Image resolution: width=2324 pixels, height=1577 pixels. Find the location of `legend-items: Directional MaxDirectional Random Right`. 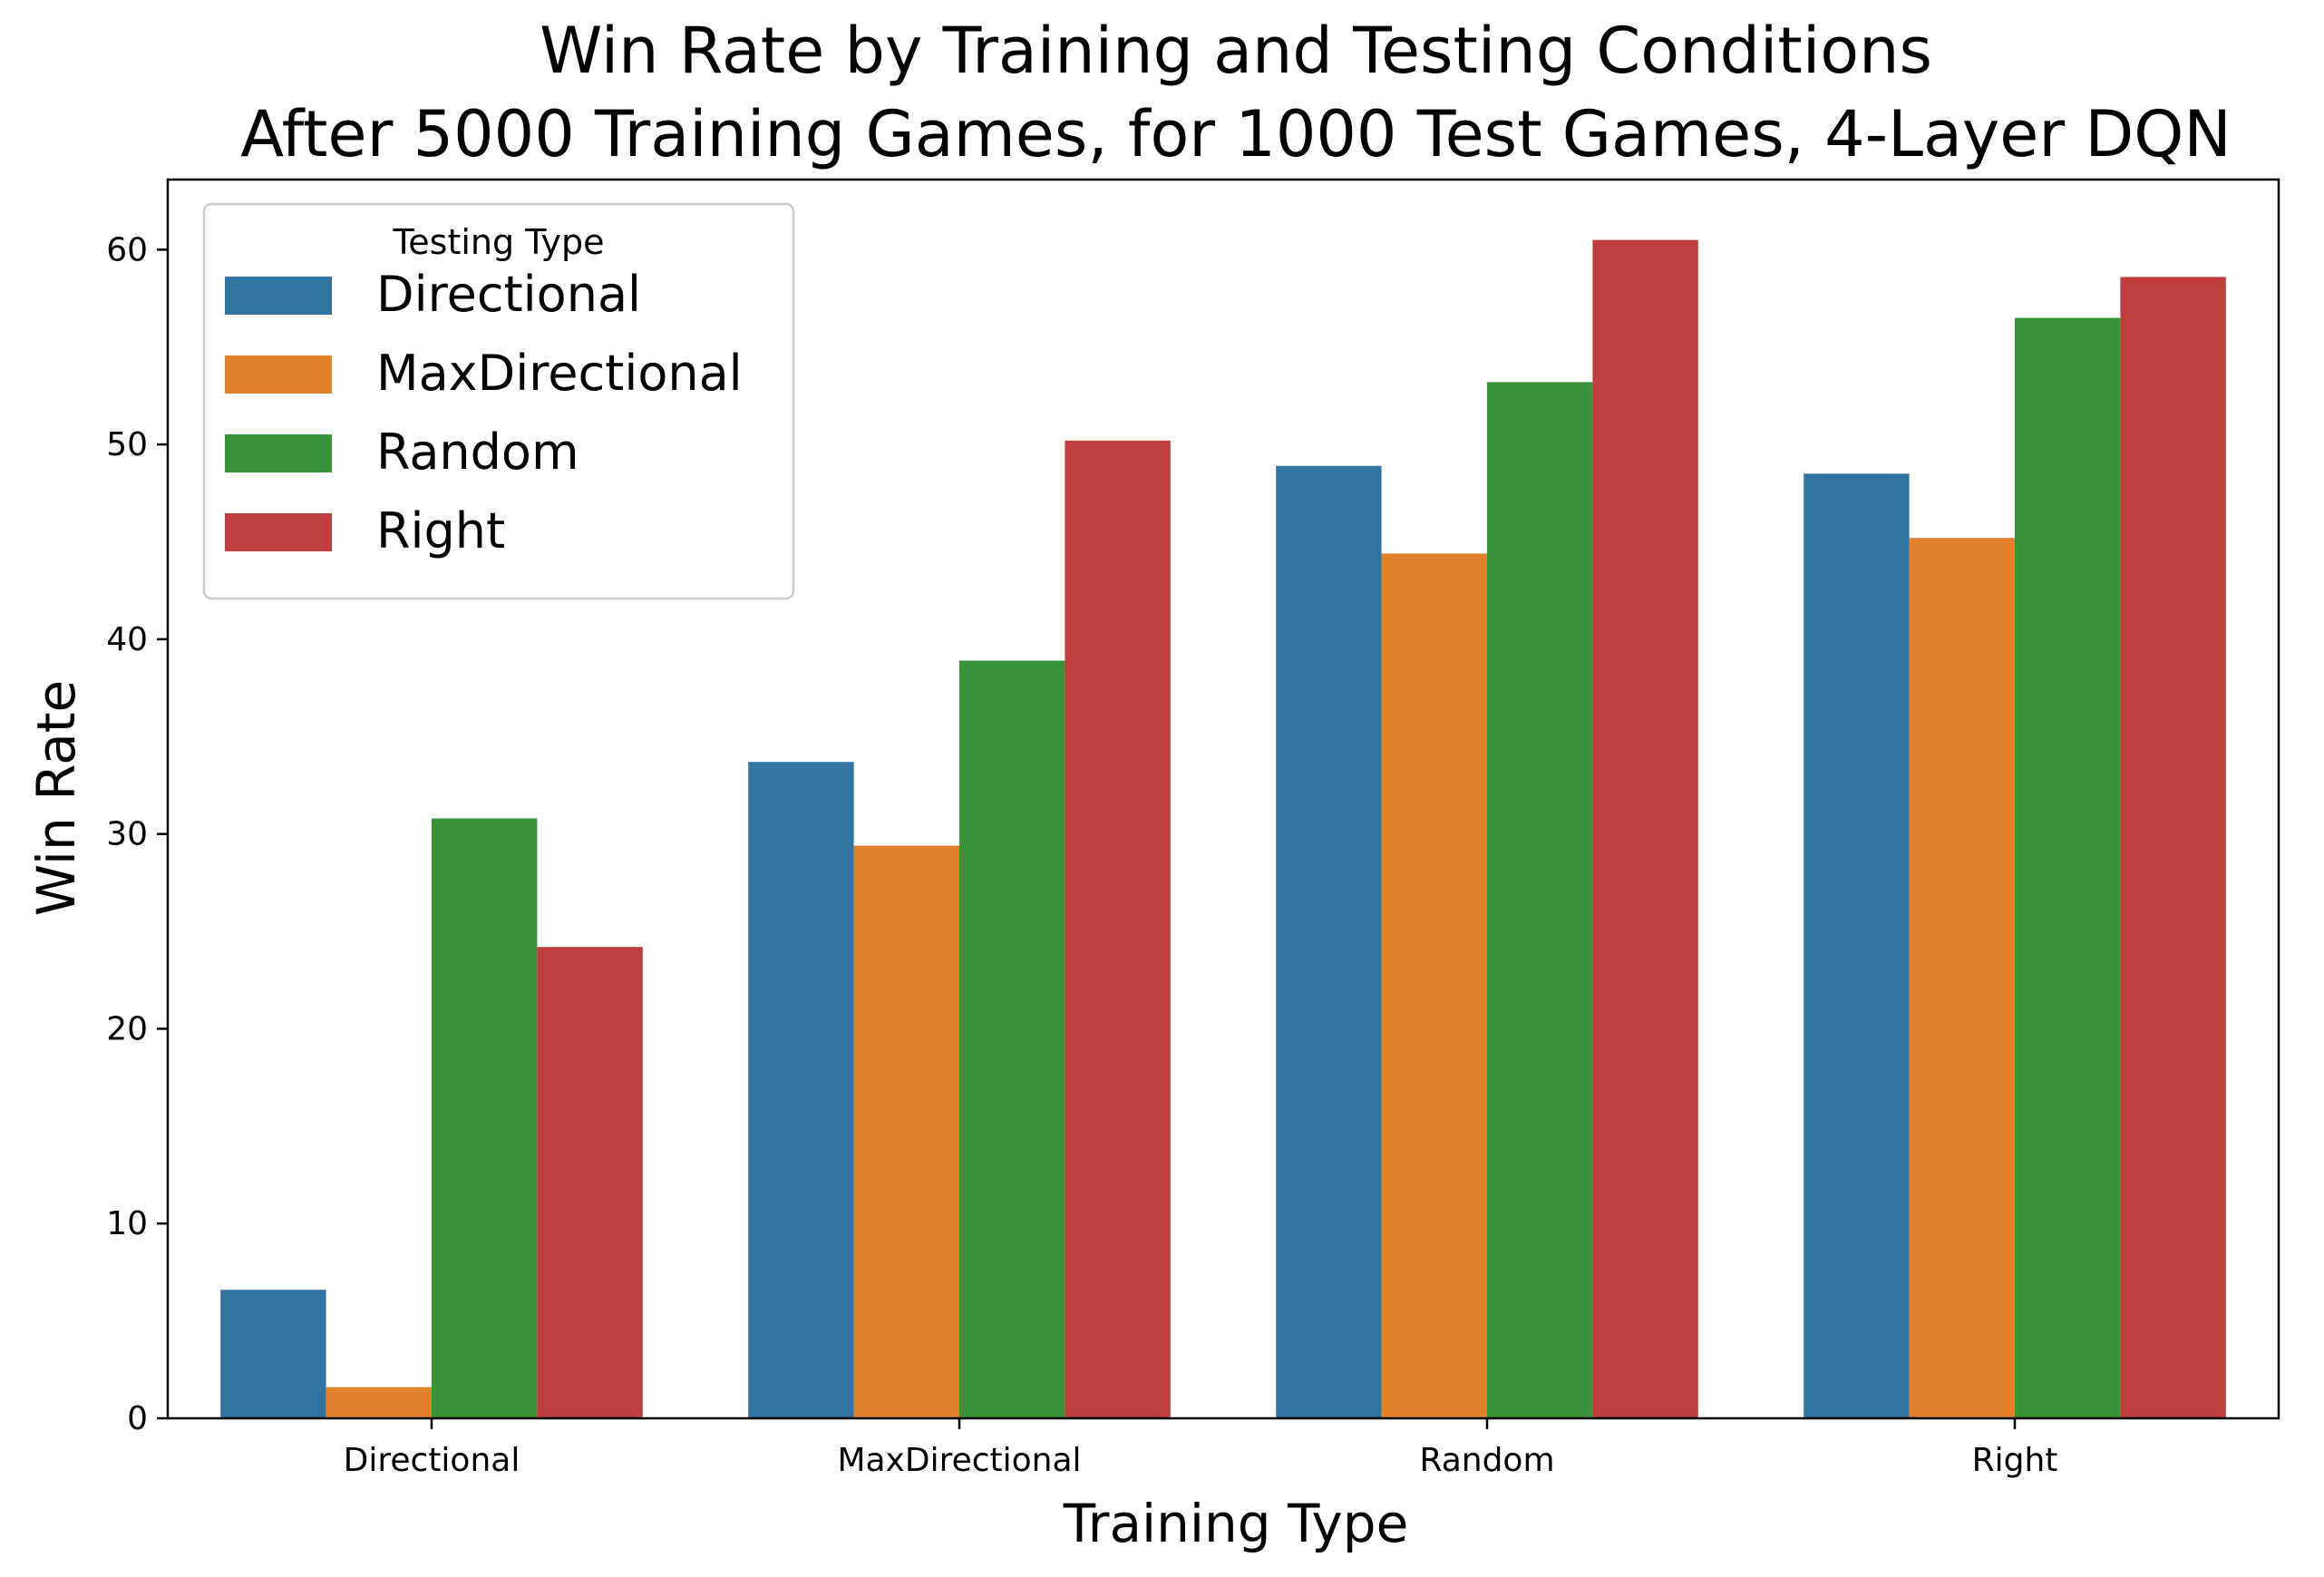

legend-items: Directional MaxDirectional Random Right is located at coordinates (484, 413).